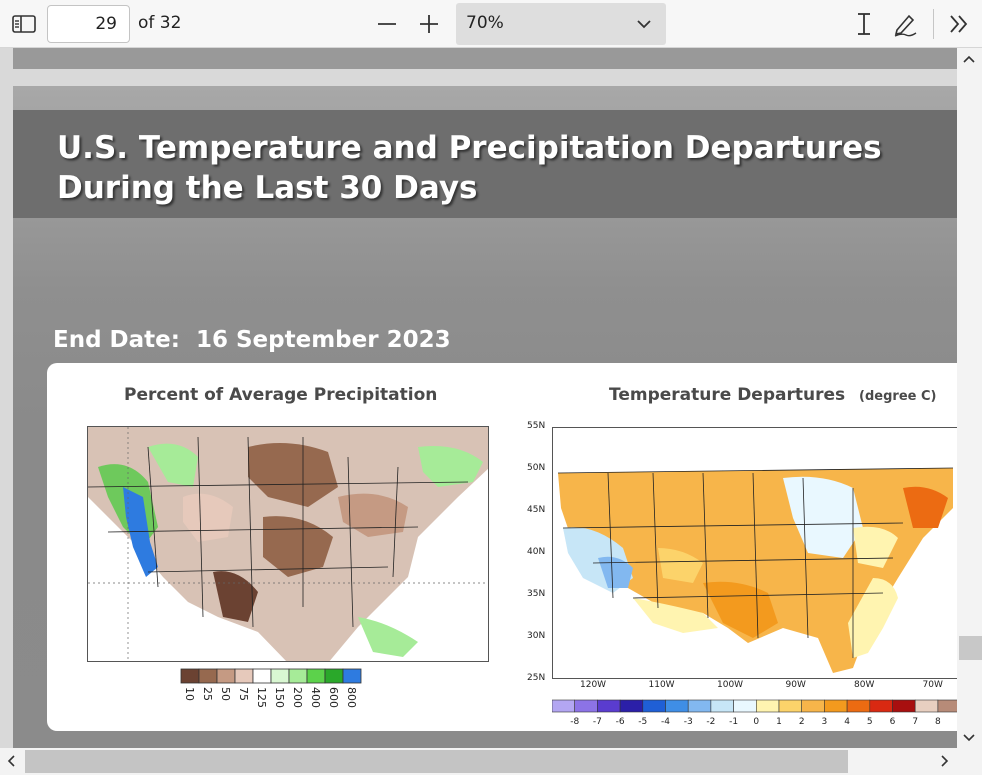 Image resolution: width=982 pixels, height=775 pixels. What do you see at coordinates (387, 24) in the screenshot?
I see `zoom-out-icon` at bounding box center [387, 24].